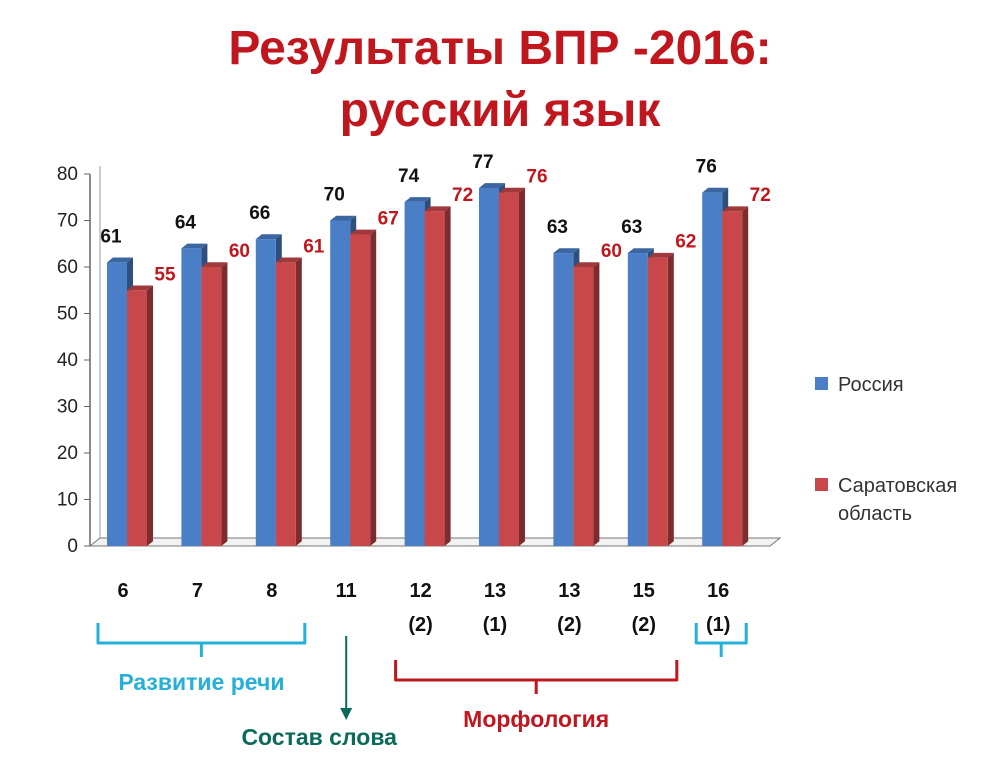 The height and width of the screenshot is (757, 1000). I want to click on group-label-morphology: Морфология, so click(536, 719).